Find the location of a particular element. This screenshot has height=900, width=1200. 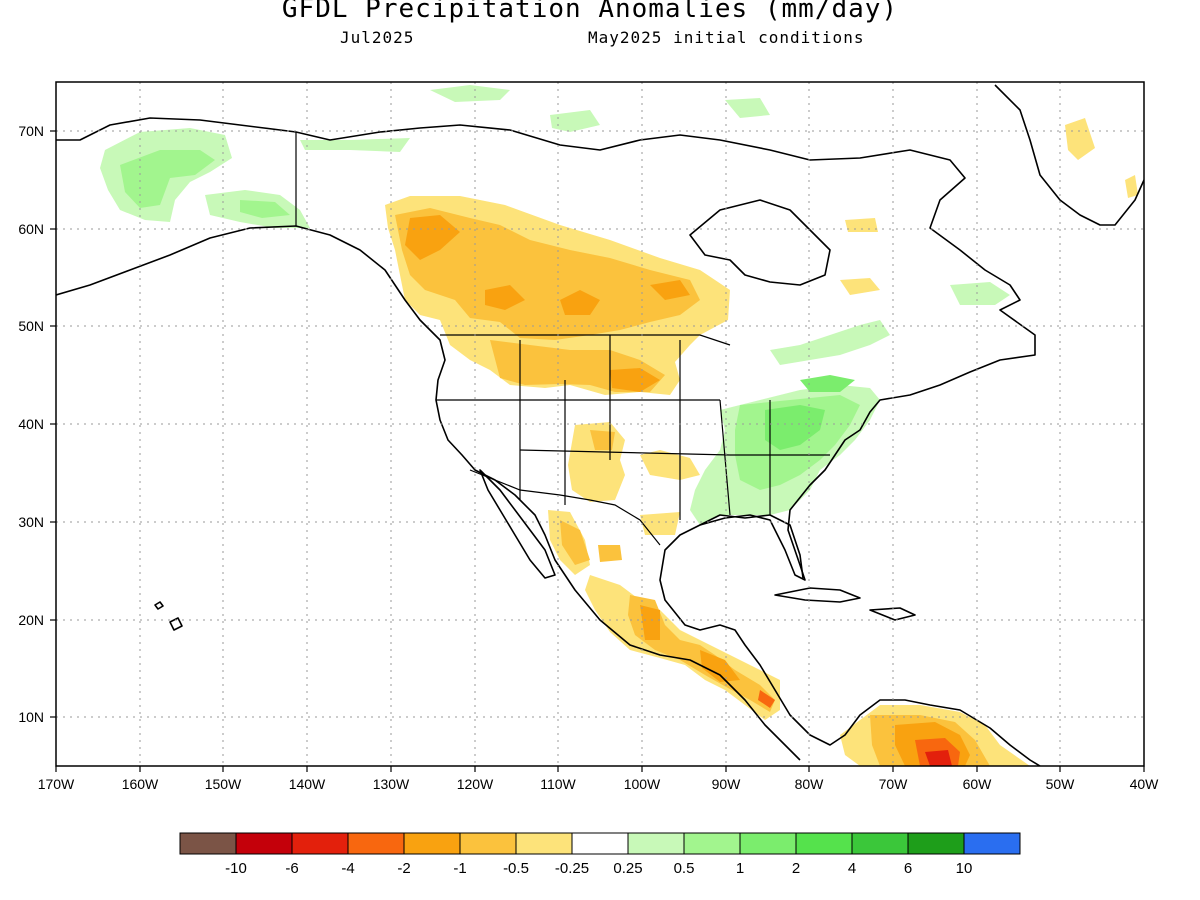

colorbar-label: 4 is located at coordinates (852, 868).